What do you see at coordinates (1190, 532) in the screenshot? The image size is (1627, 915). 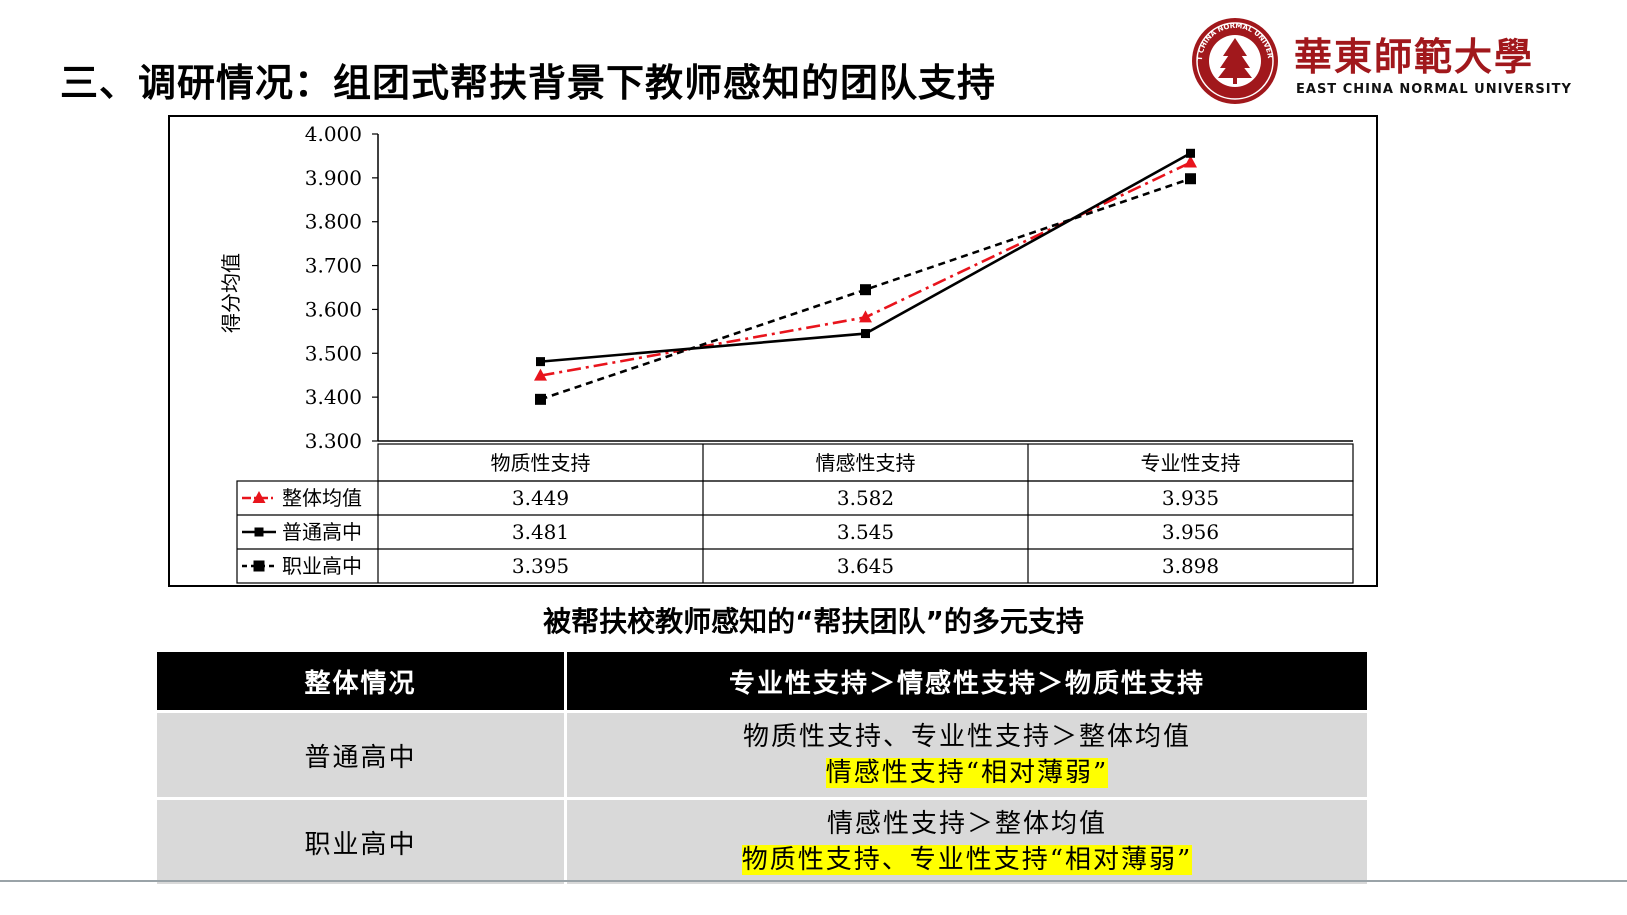 I see `data-label: 3.956` at bounding box center [1190, 532].